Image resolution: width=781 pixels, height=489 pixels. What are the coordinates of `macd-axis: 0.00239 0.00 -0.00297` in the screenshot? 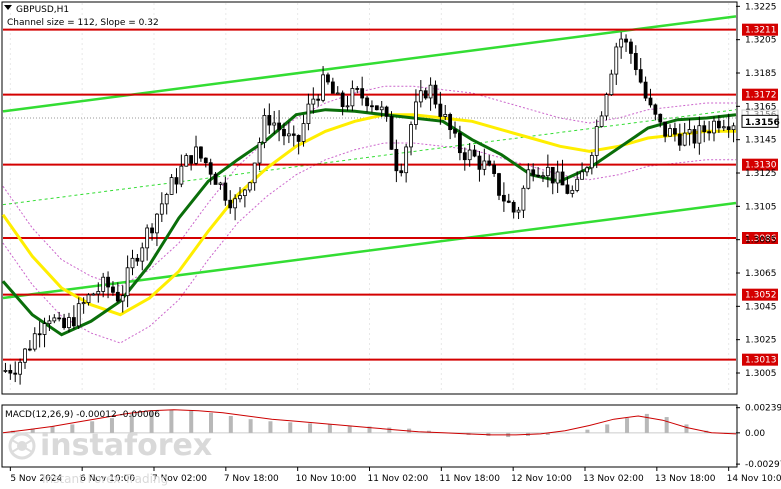 It's located at (758, 437).